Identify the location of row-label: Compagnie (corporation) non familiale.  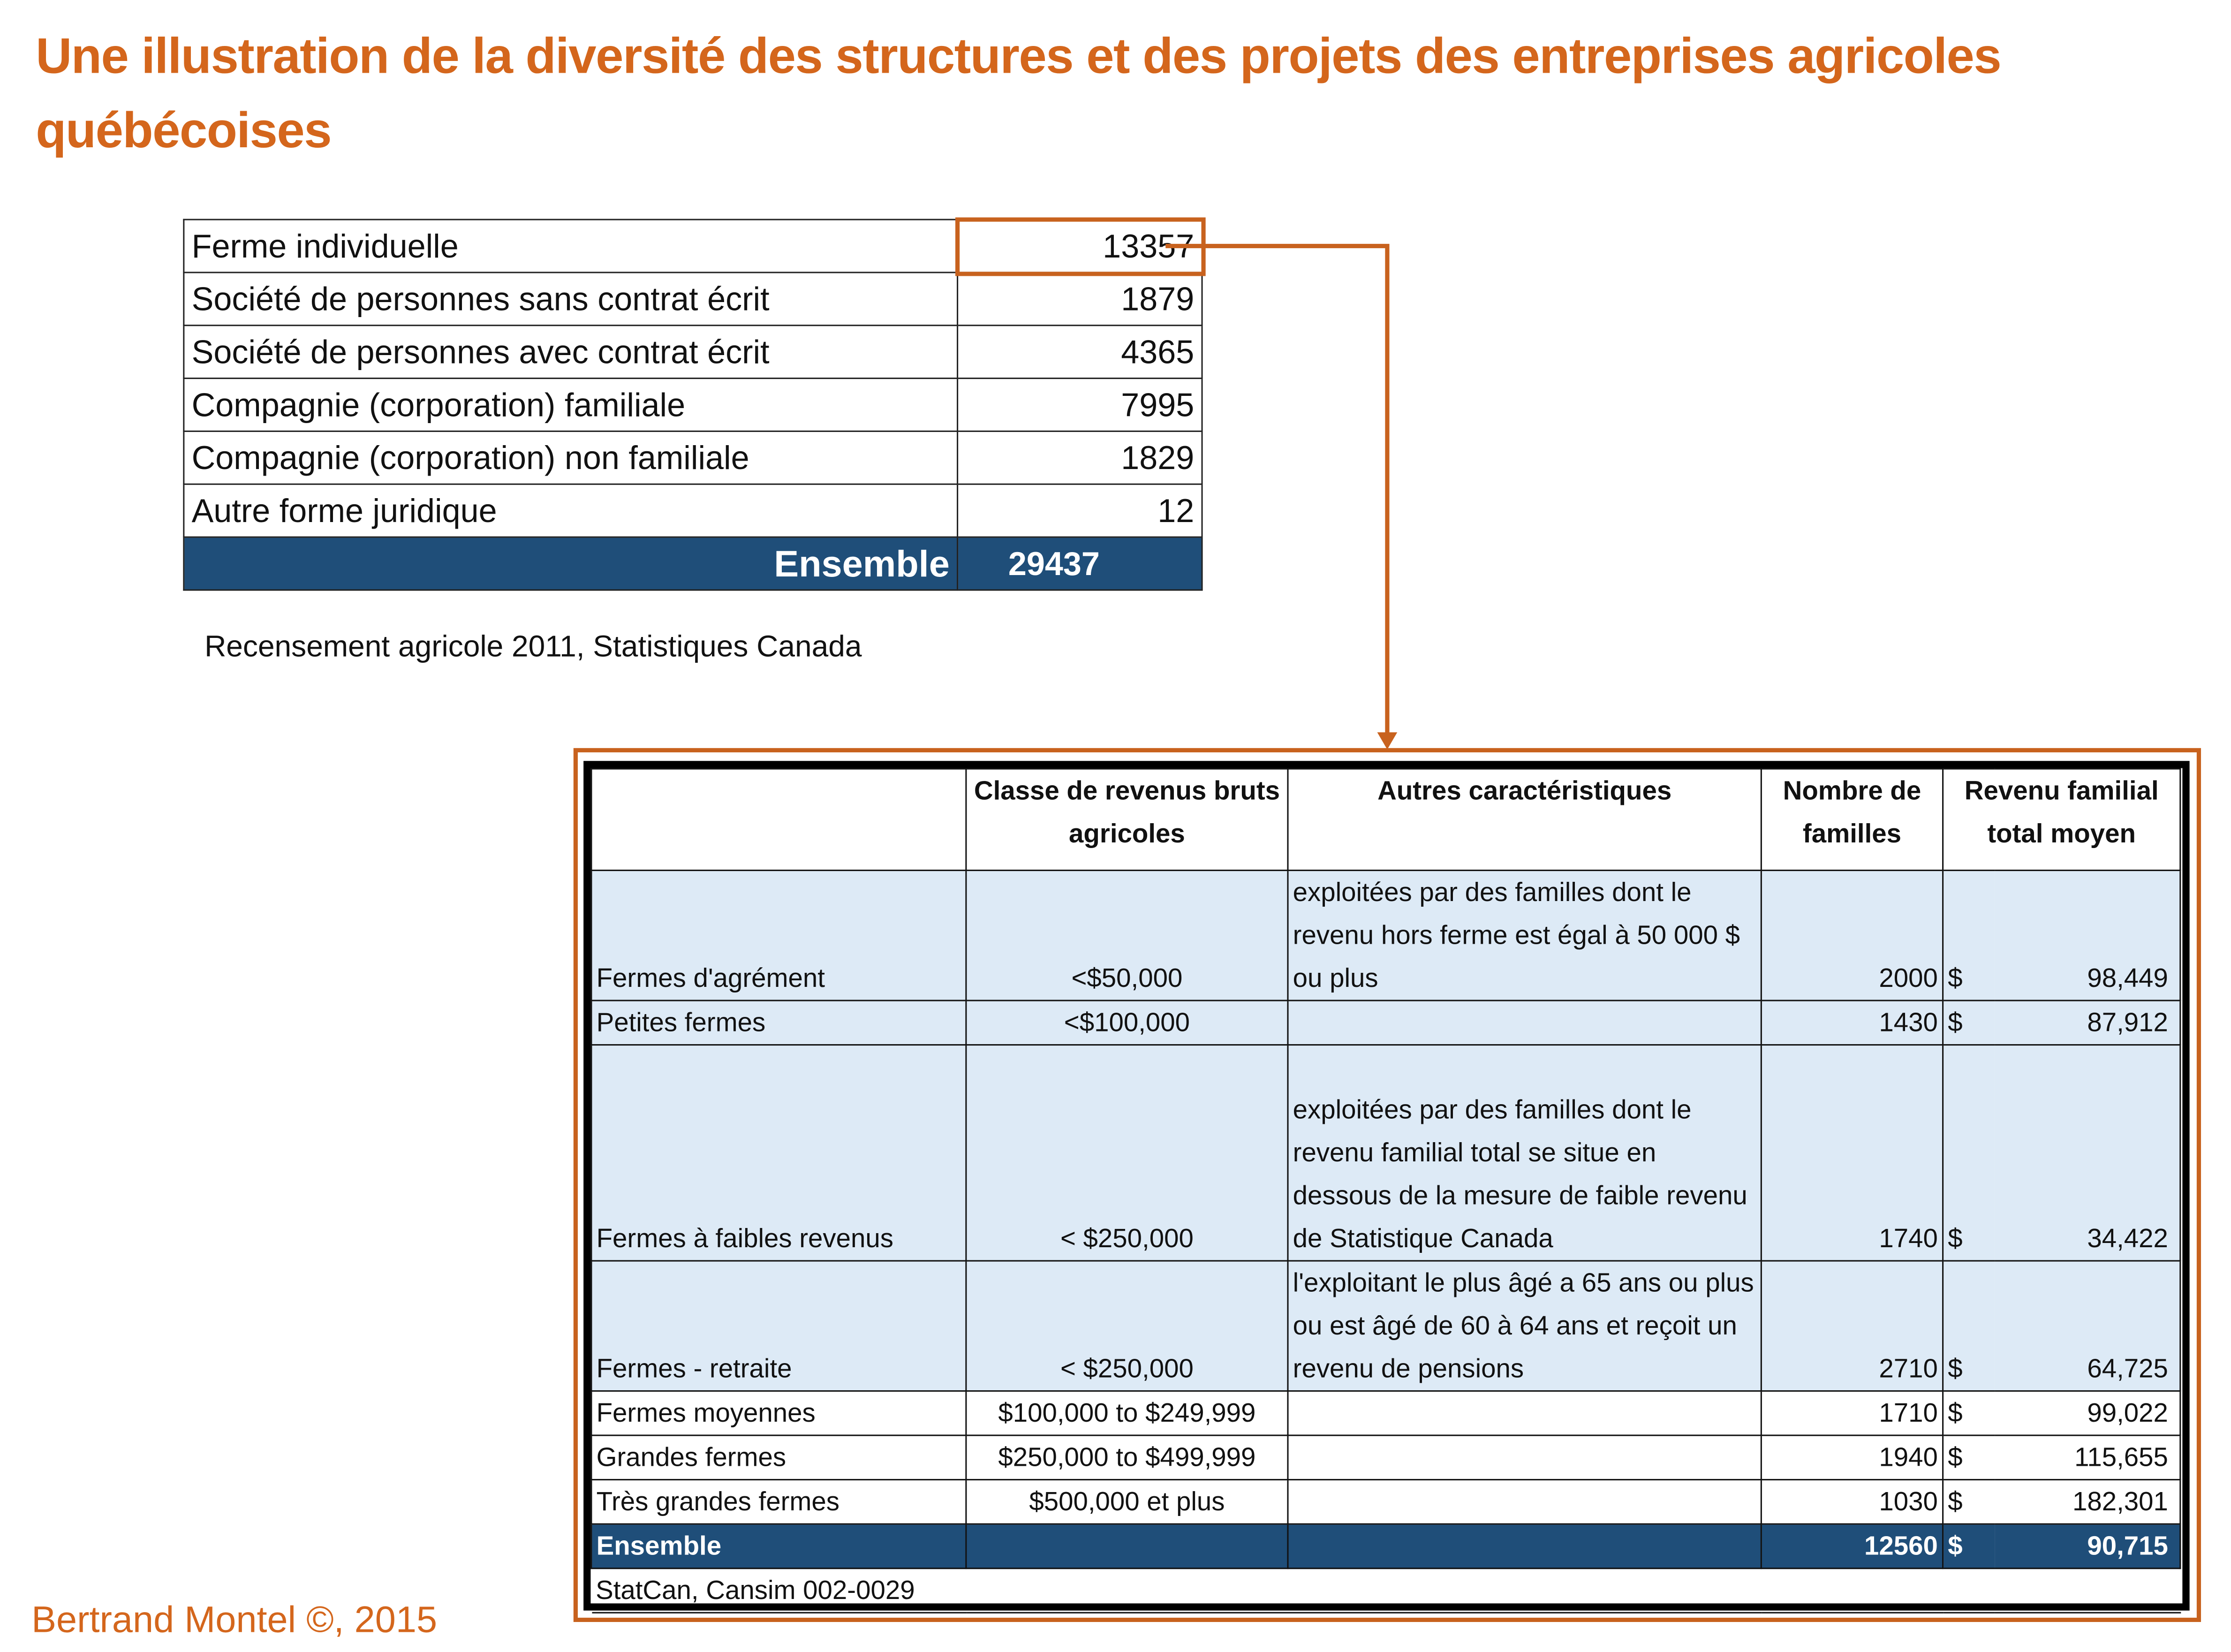
(571, 457).